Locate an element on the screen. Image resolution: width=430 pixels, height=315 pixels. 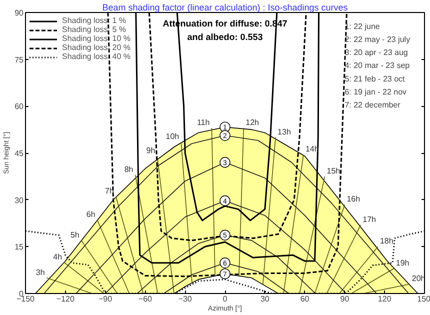
annotation: 12h is located at coordinates (252, 123).